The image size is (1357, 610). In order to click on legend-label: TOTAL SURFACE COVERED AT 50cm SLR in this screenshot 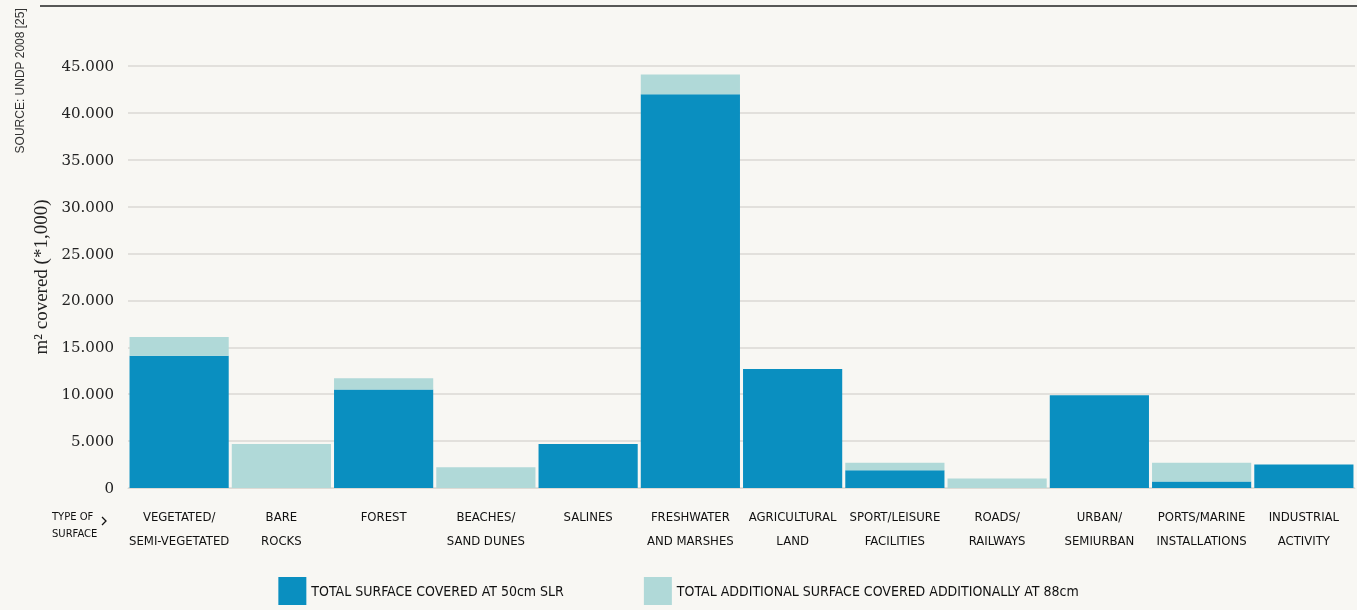, I will do `click(437, 591)`.